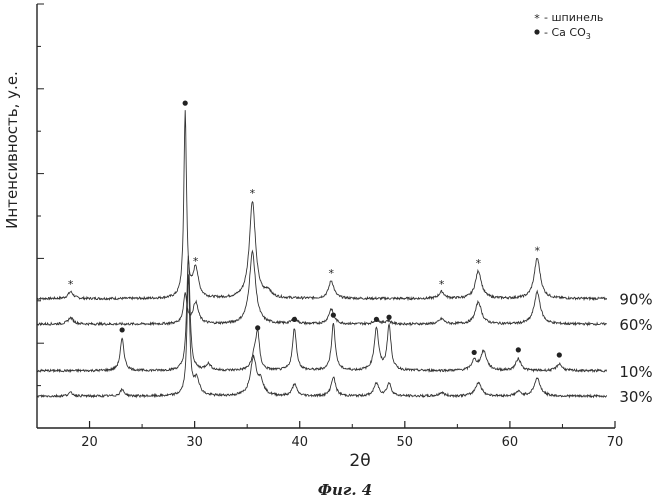 The image size is (657, 500). Describe the element at coordinates (588, 36) in the screenshot. I see `legend-label-subscript: 3` at that location.